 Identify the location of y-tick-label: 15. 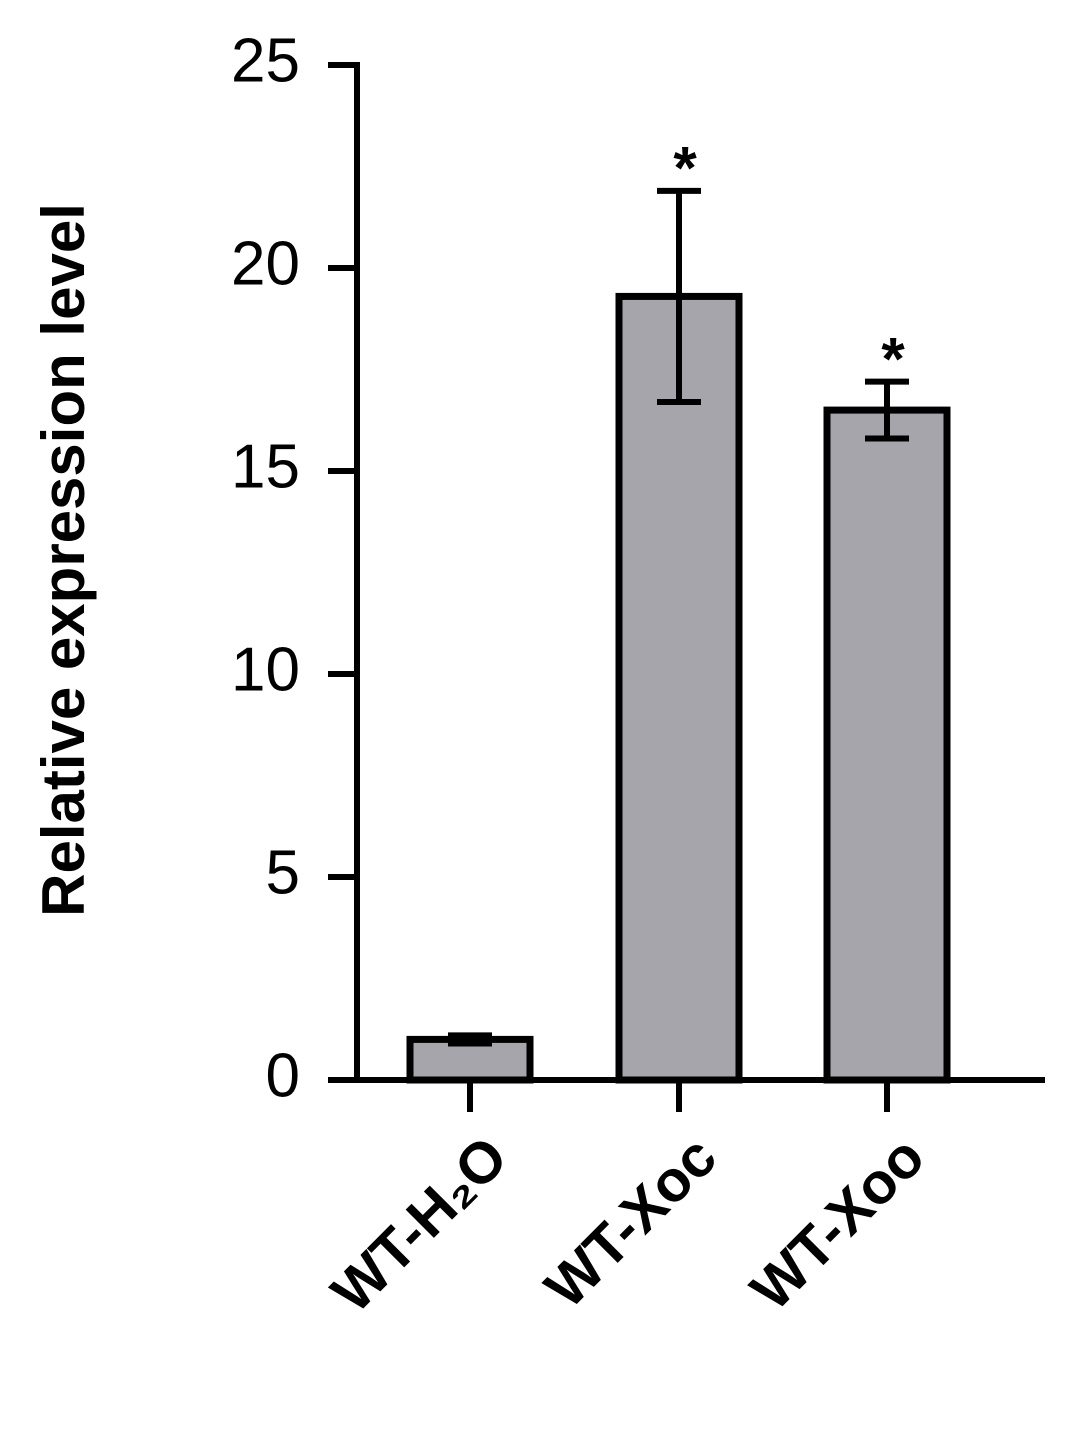
(265, 466).